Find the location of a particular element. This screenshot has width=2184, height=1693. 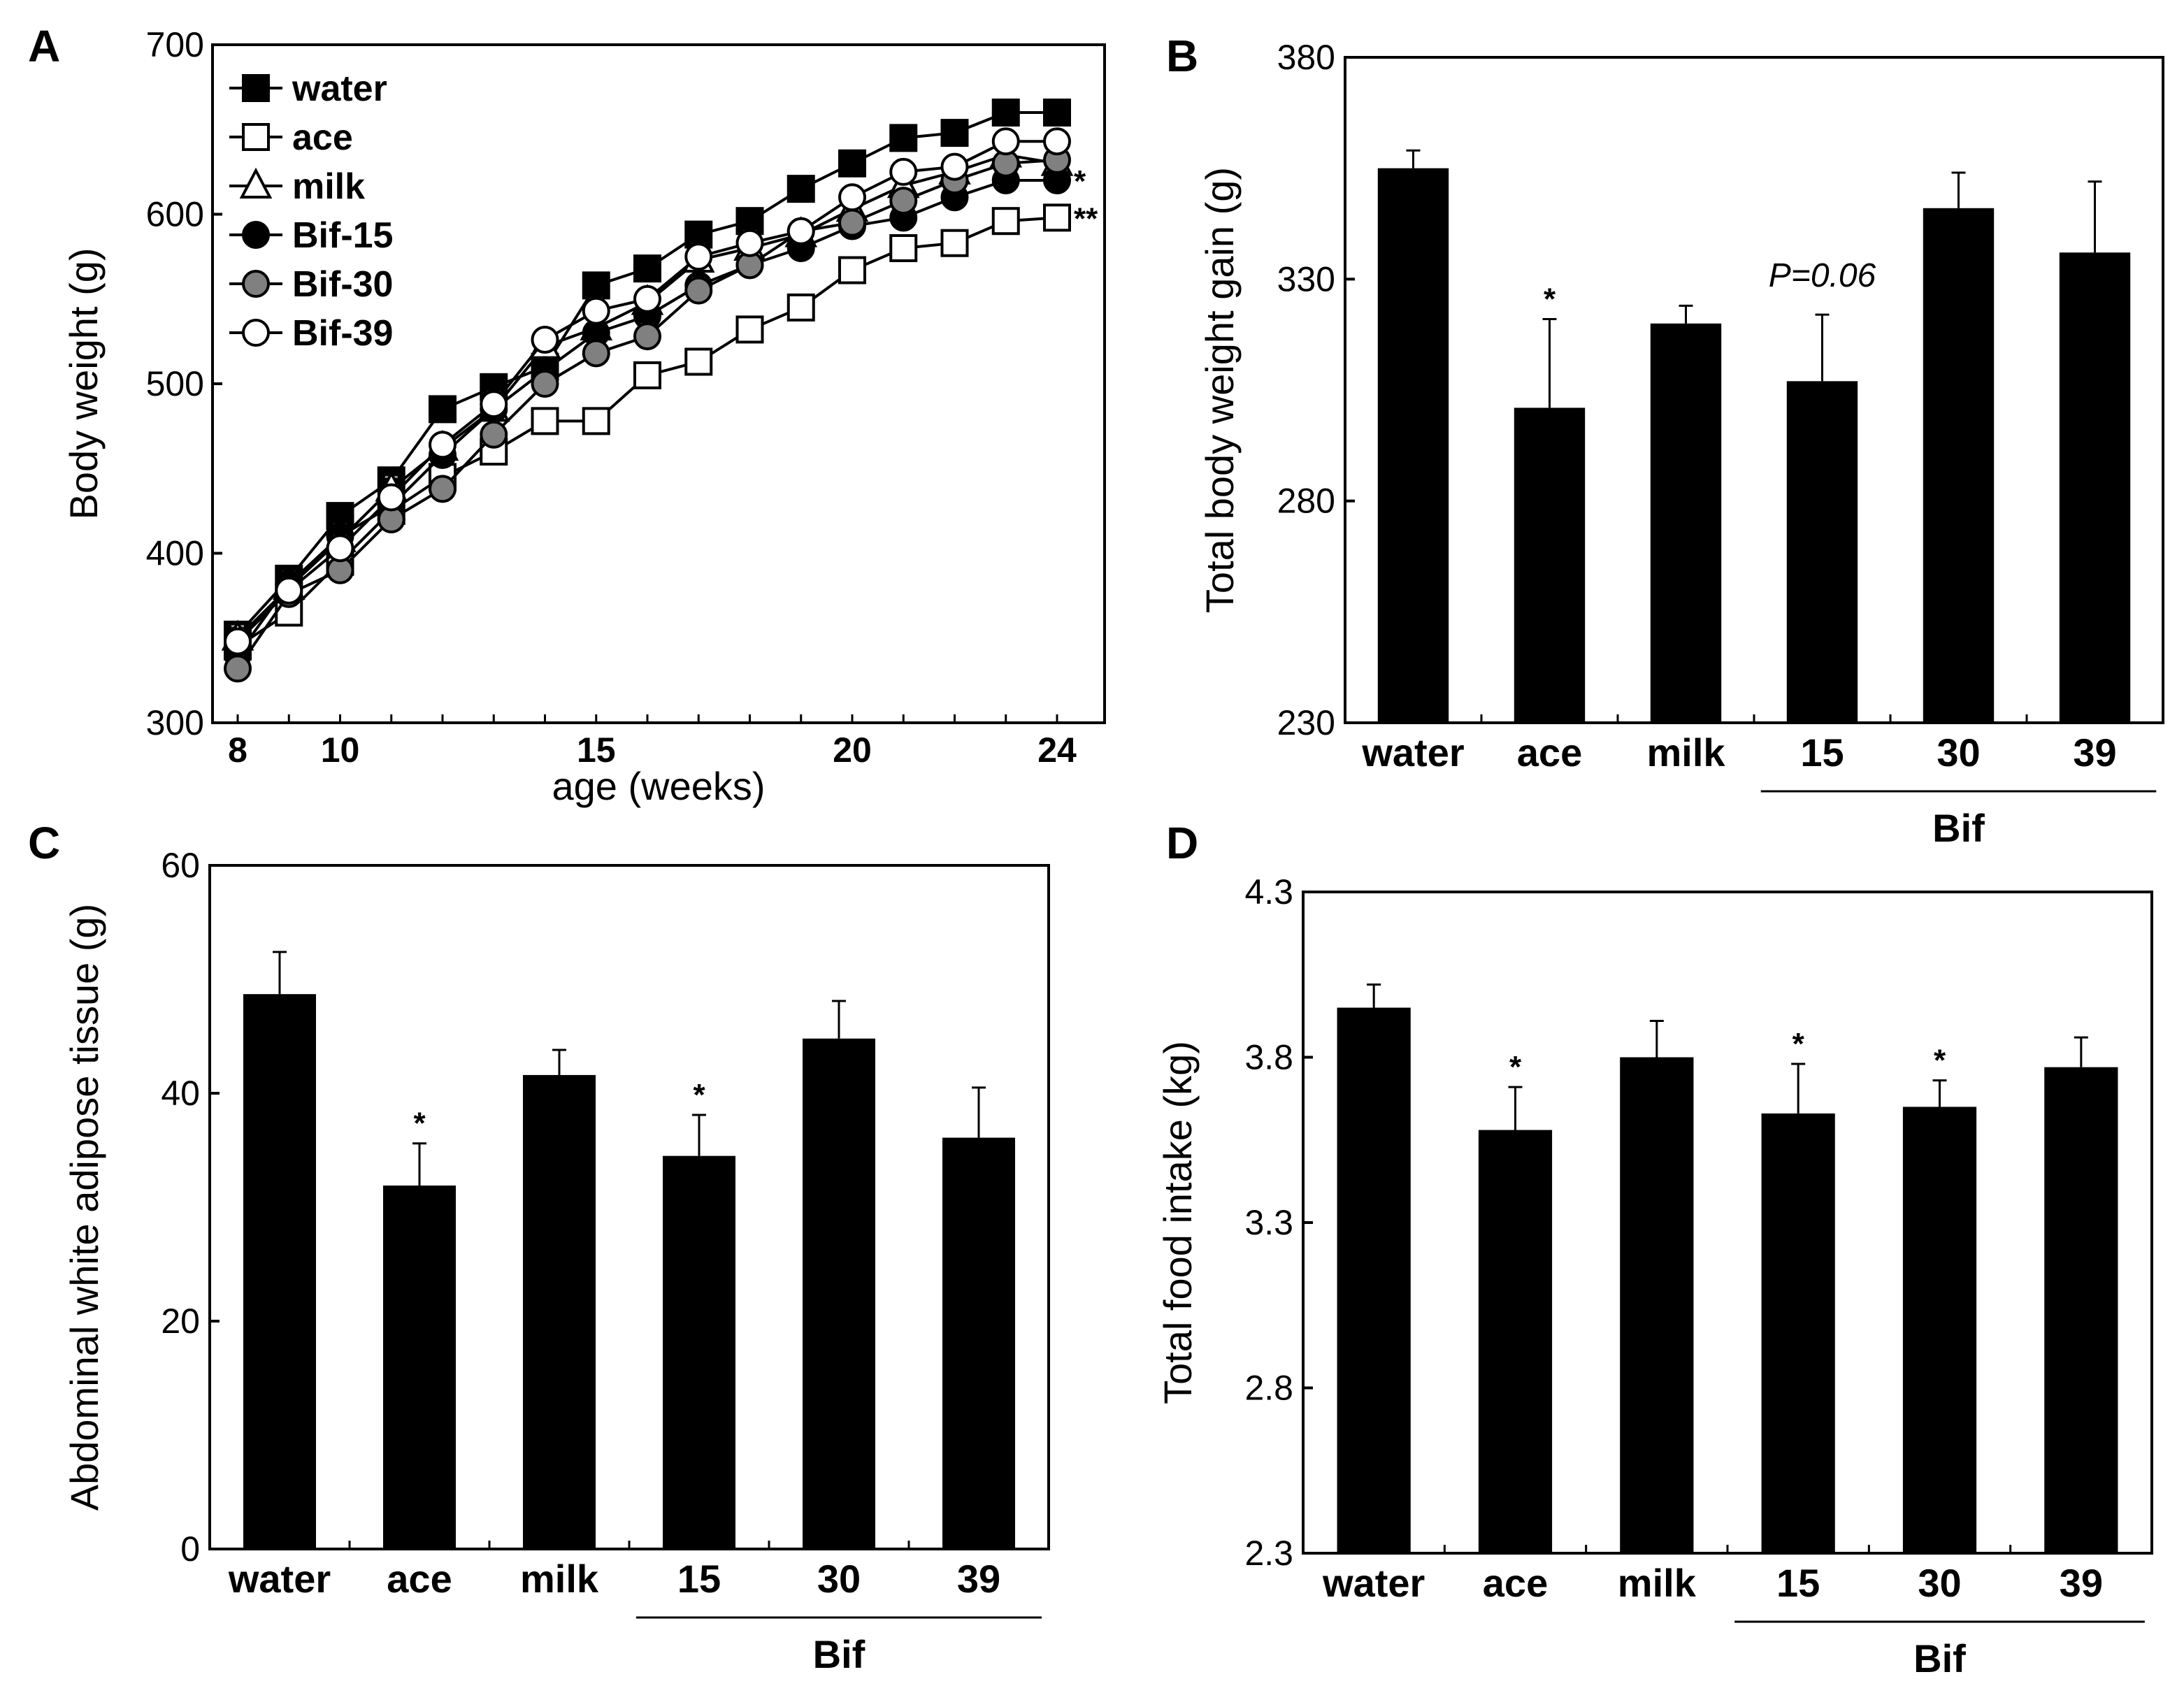

y-tick-label: 3.3 is located at coordinates (1268, 1222).